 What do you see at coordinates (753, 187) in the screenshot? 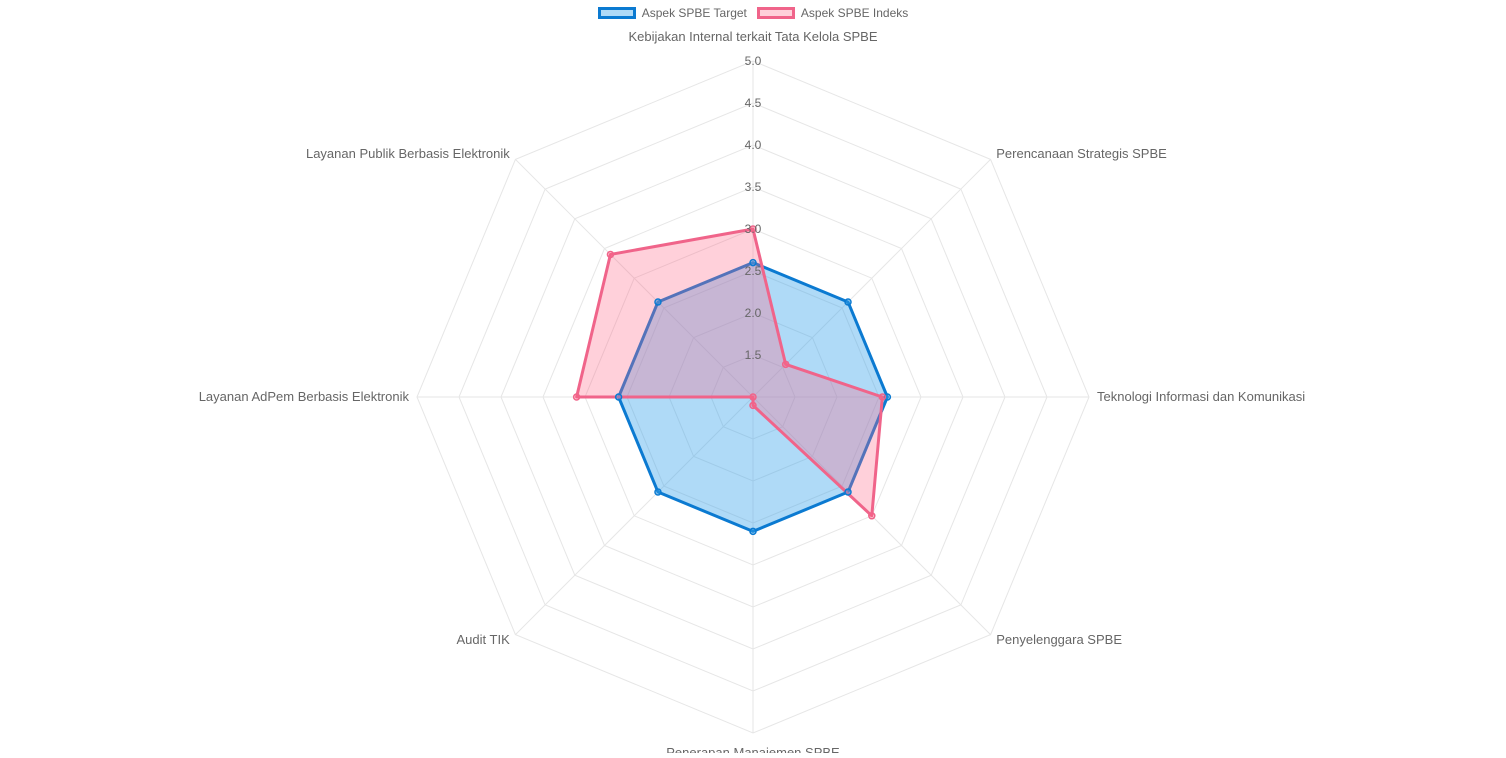
I see `tick-label-4: 3.5` at bounding box center [753, 187].